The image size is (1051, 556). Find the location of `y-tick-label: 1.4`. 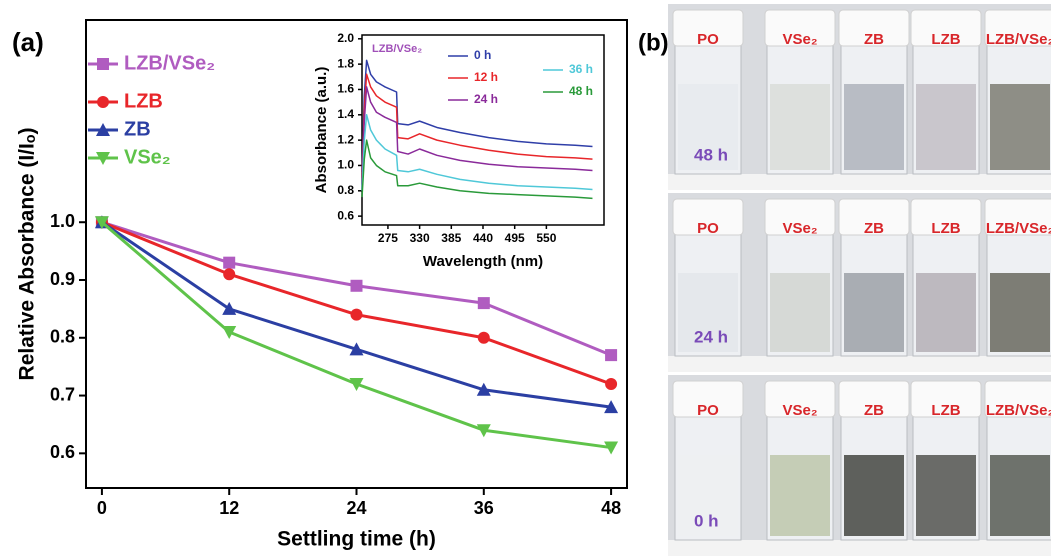

y-tick-label: 1.4 is located at coordinates (345, 114).